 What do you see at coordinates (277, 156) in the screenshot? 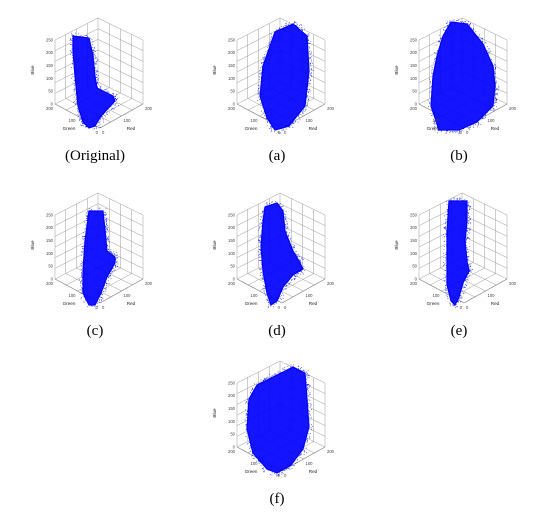
I see `panel-caption-a: (a)` at bounding box center [277, 156].